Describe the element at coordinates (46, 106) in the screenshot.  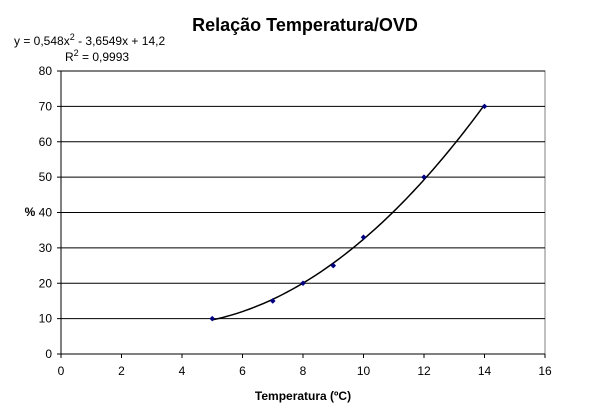
I see `y-tick-label: 70` at that location.